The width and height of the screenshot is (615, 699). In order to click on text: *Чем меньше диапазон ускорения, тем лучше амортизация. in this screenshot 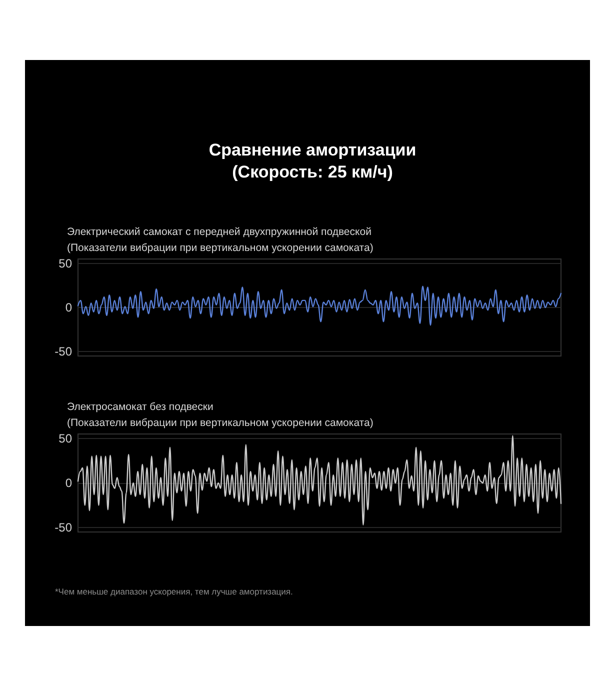, I will do `click(174, 591)`.